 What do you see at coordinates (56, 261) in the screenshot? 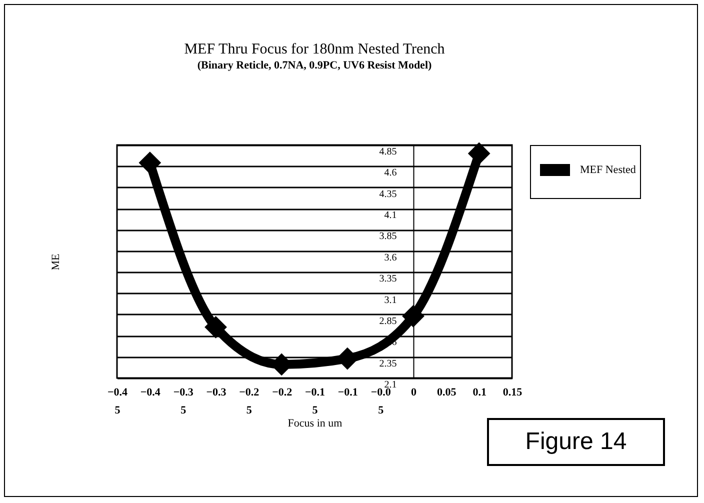
I see `y-axis-title: ME` at bounding box center [56, 261].